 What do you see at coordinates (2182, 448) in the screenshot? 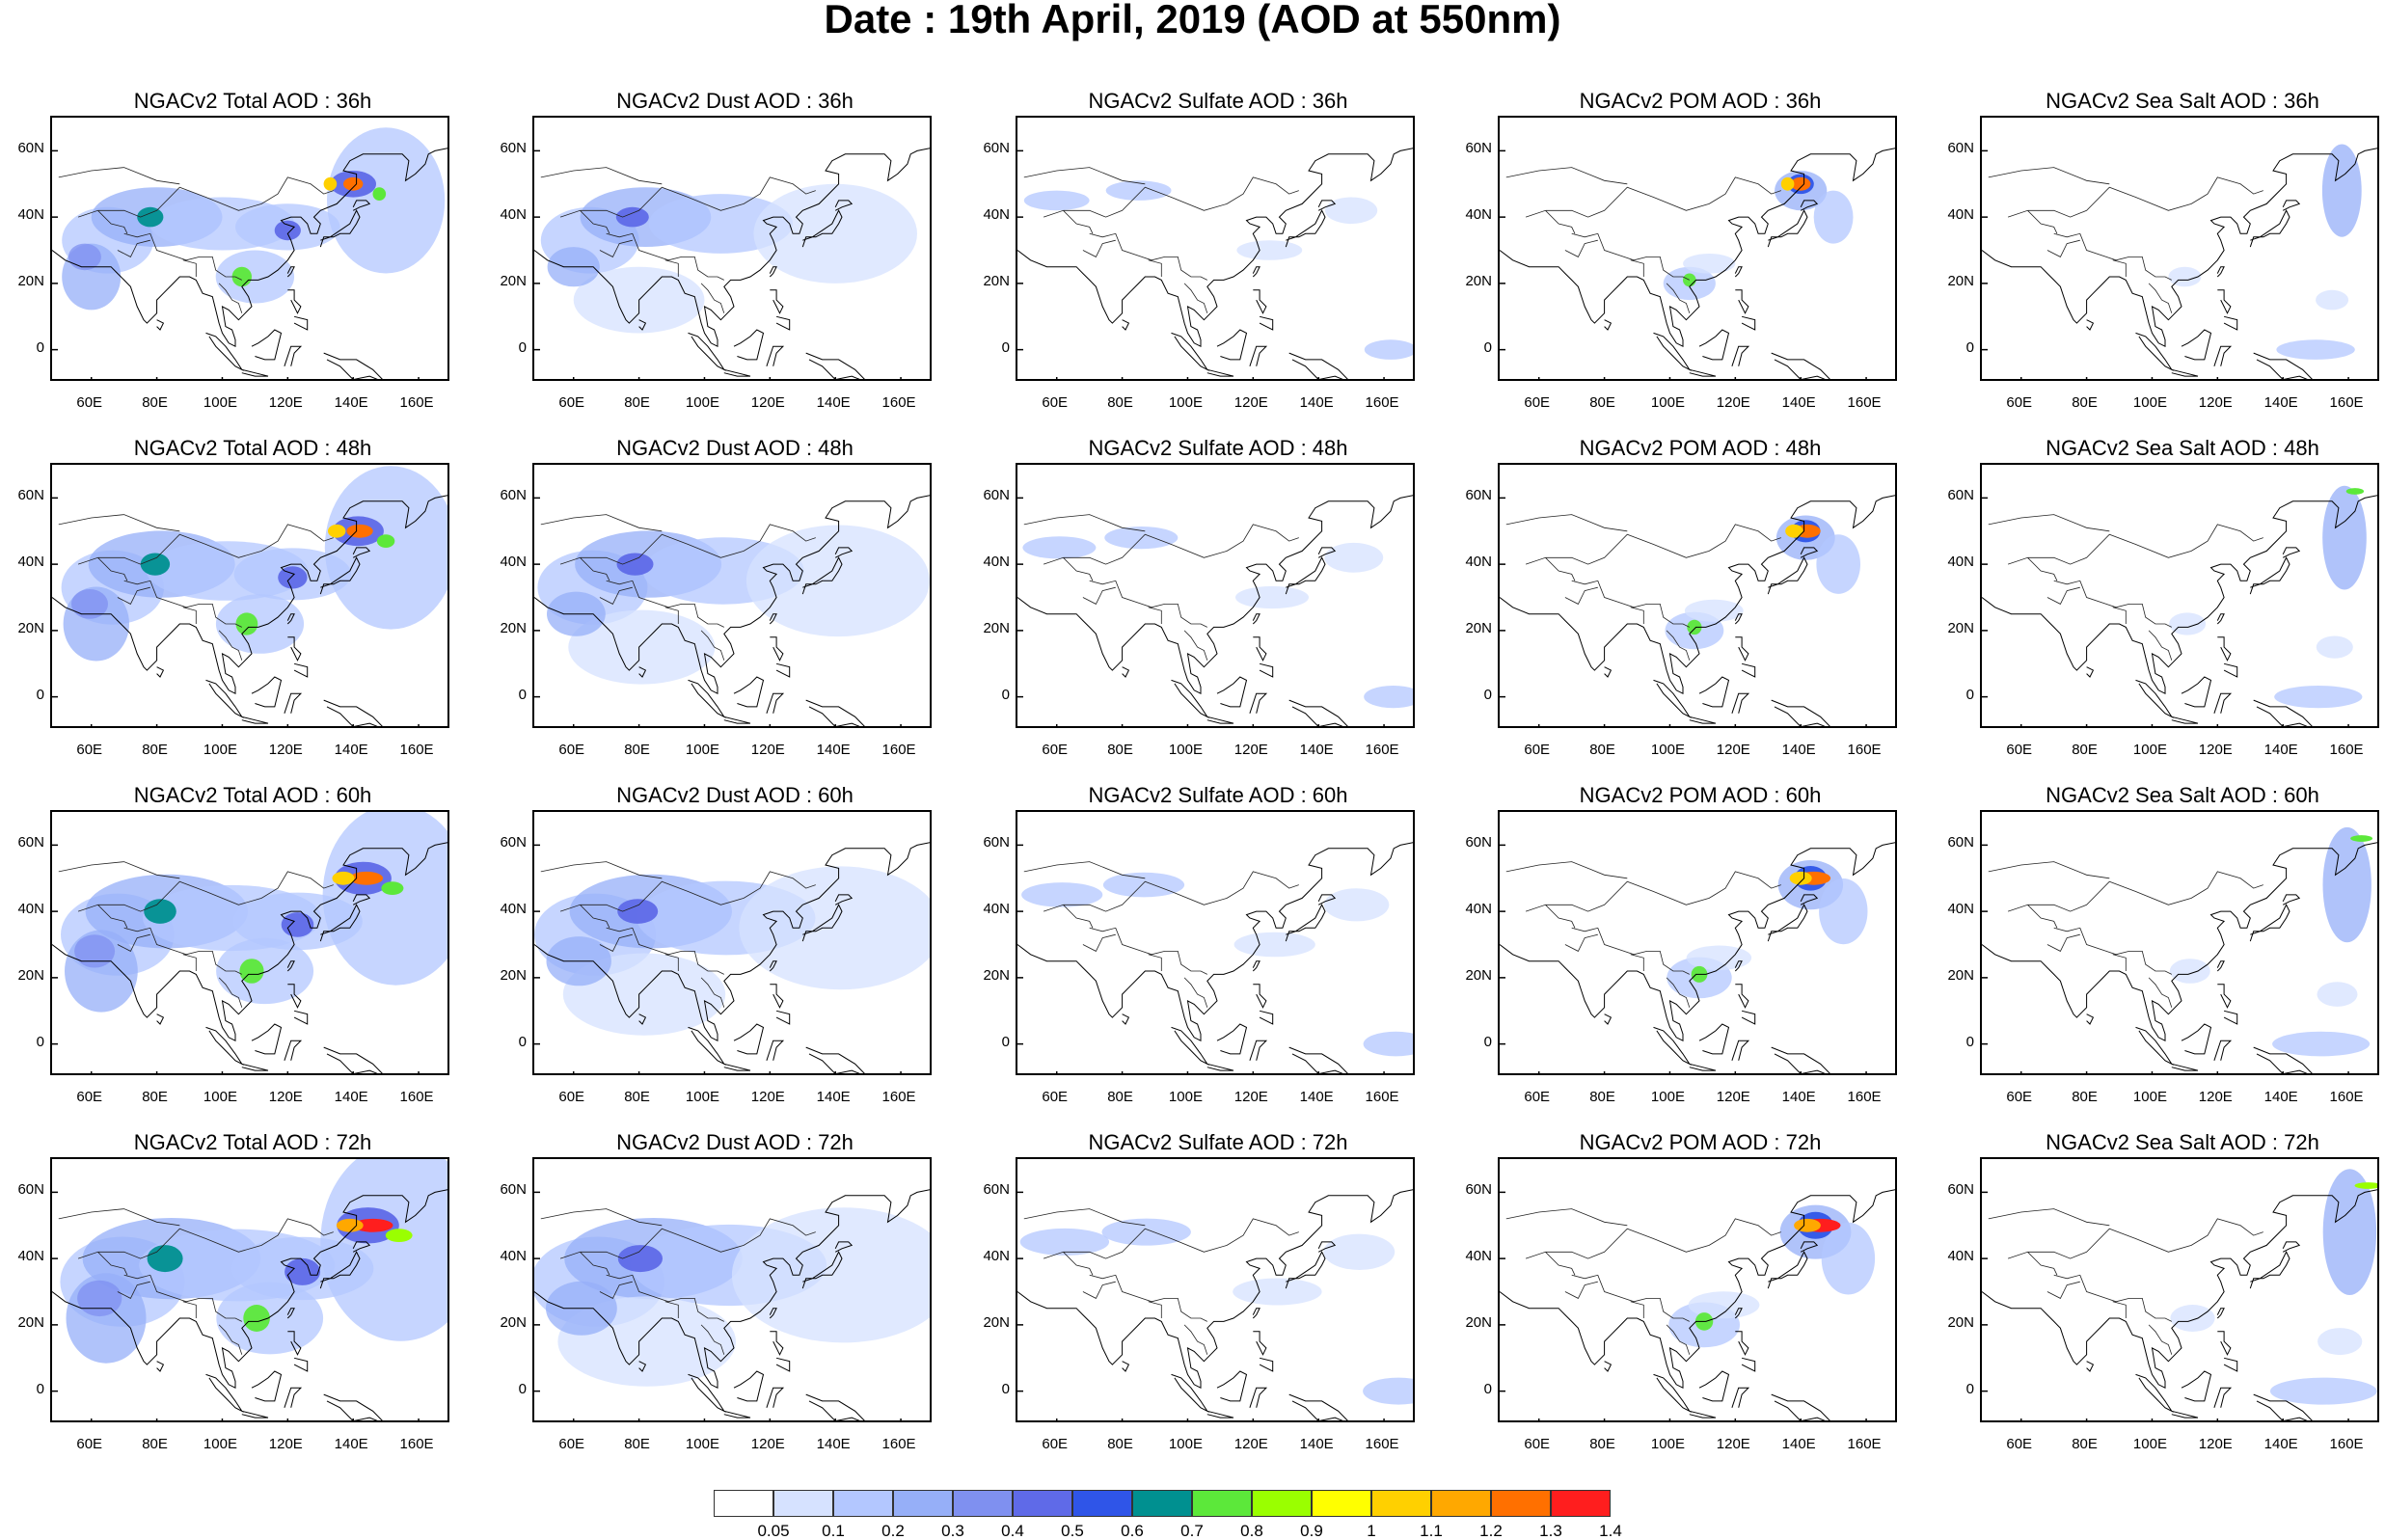
I see `panel-title: NGACv2 Sea Salt AOD : 48h` at bounding box center [2182, 448].